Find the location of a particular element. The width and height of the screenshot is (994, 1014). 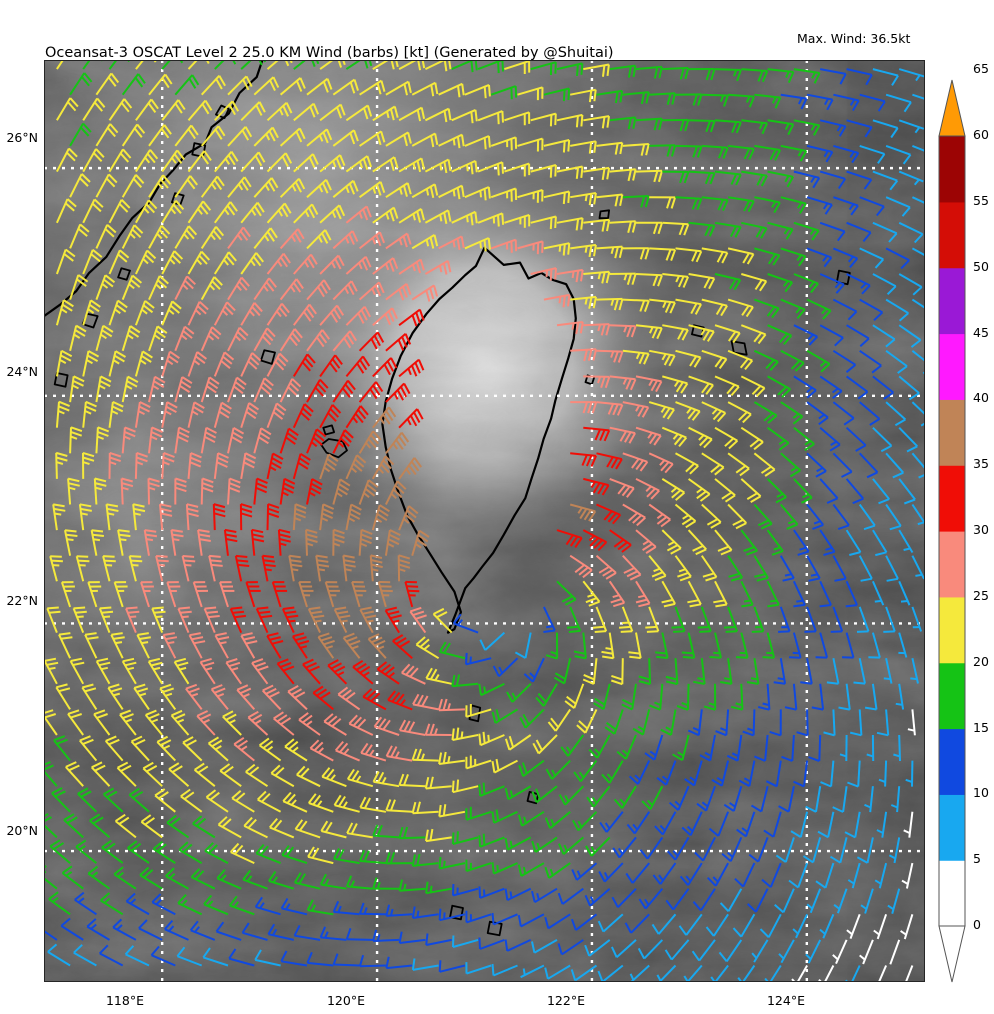

colorbar-tick-label: 30 is located at coordinates (981, 529).